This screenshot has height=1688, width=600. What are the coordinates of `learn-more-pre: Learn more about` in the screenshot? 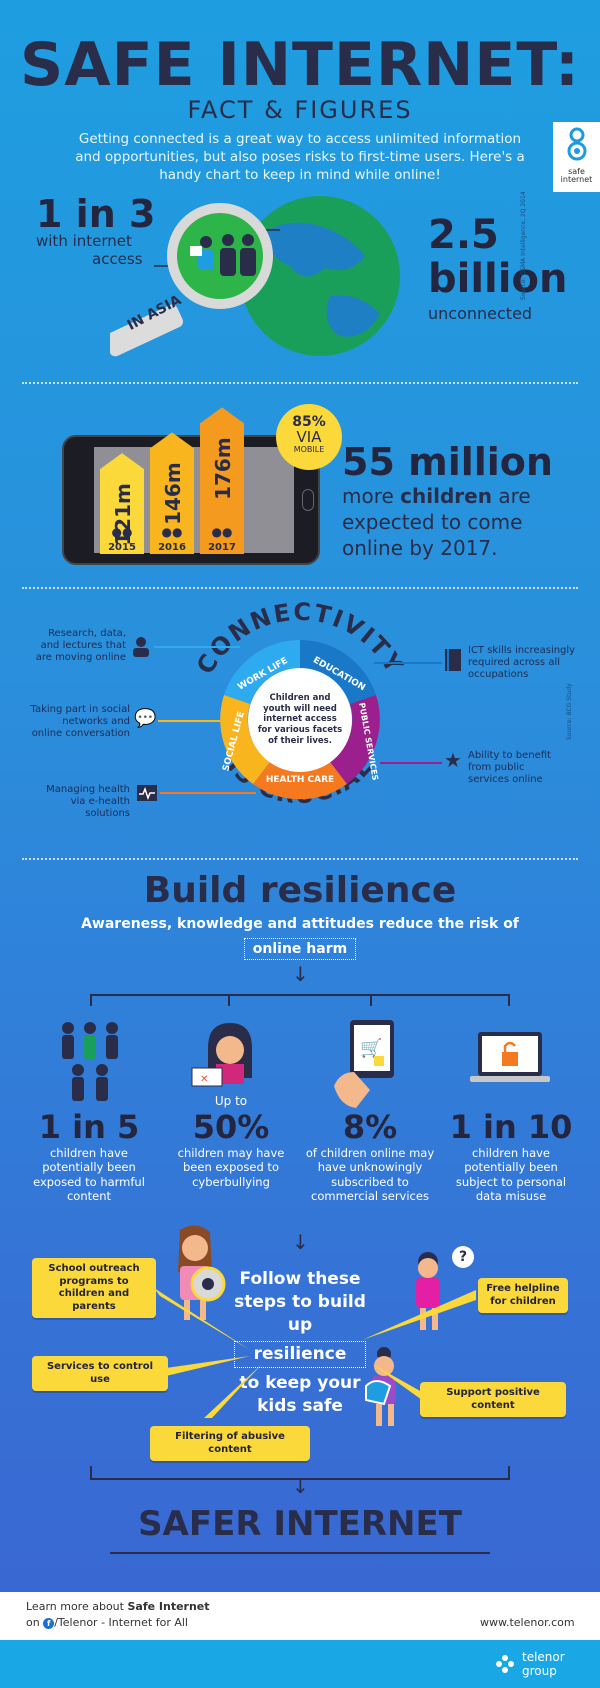 It's located at (77, 1606).